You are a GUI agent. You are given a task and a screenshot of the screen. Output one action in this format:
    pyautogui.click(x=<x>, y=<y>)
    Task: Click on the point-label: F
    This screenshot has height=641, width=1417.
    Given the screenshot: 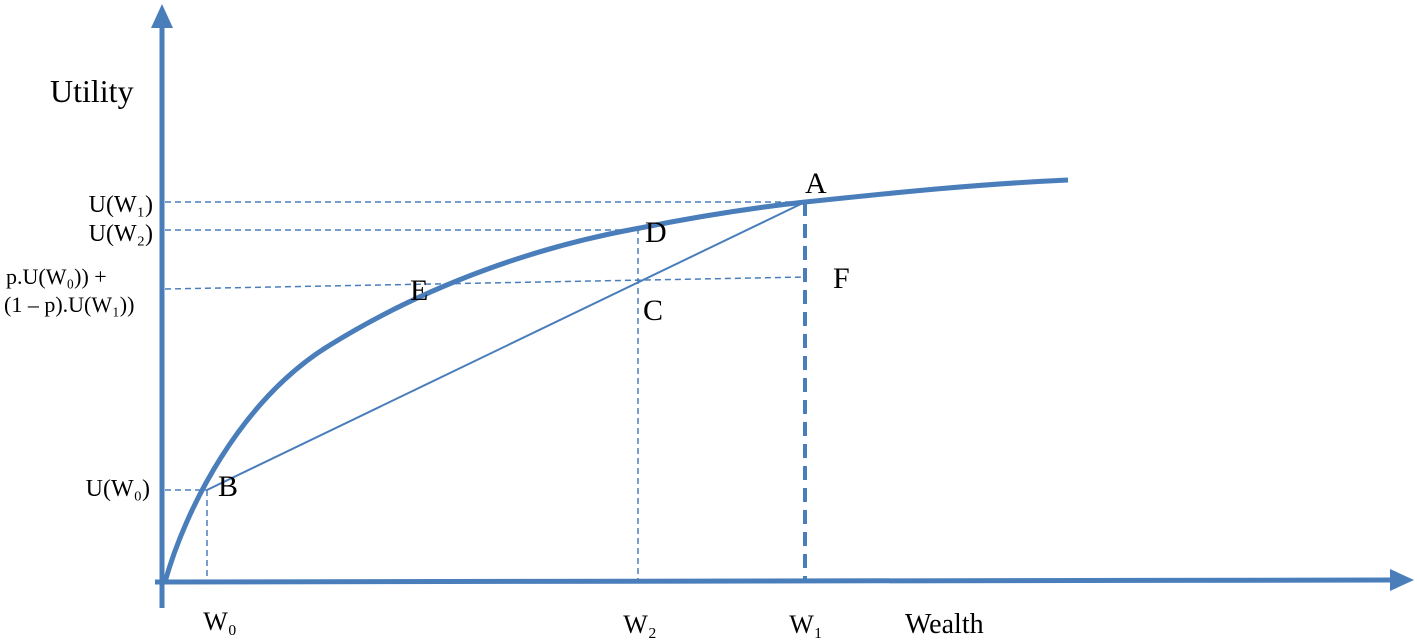 What is the action you would take?
    pyautogui.click(x=841, y=278)
    